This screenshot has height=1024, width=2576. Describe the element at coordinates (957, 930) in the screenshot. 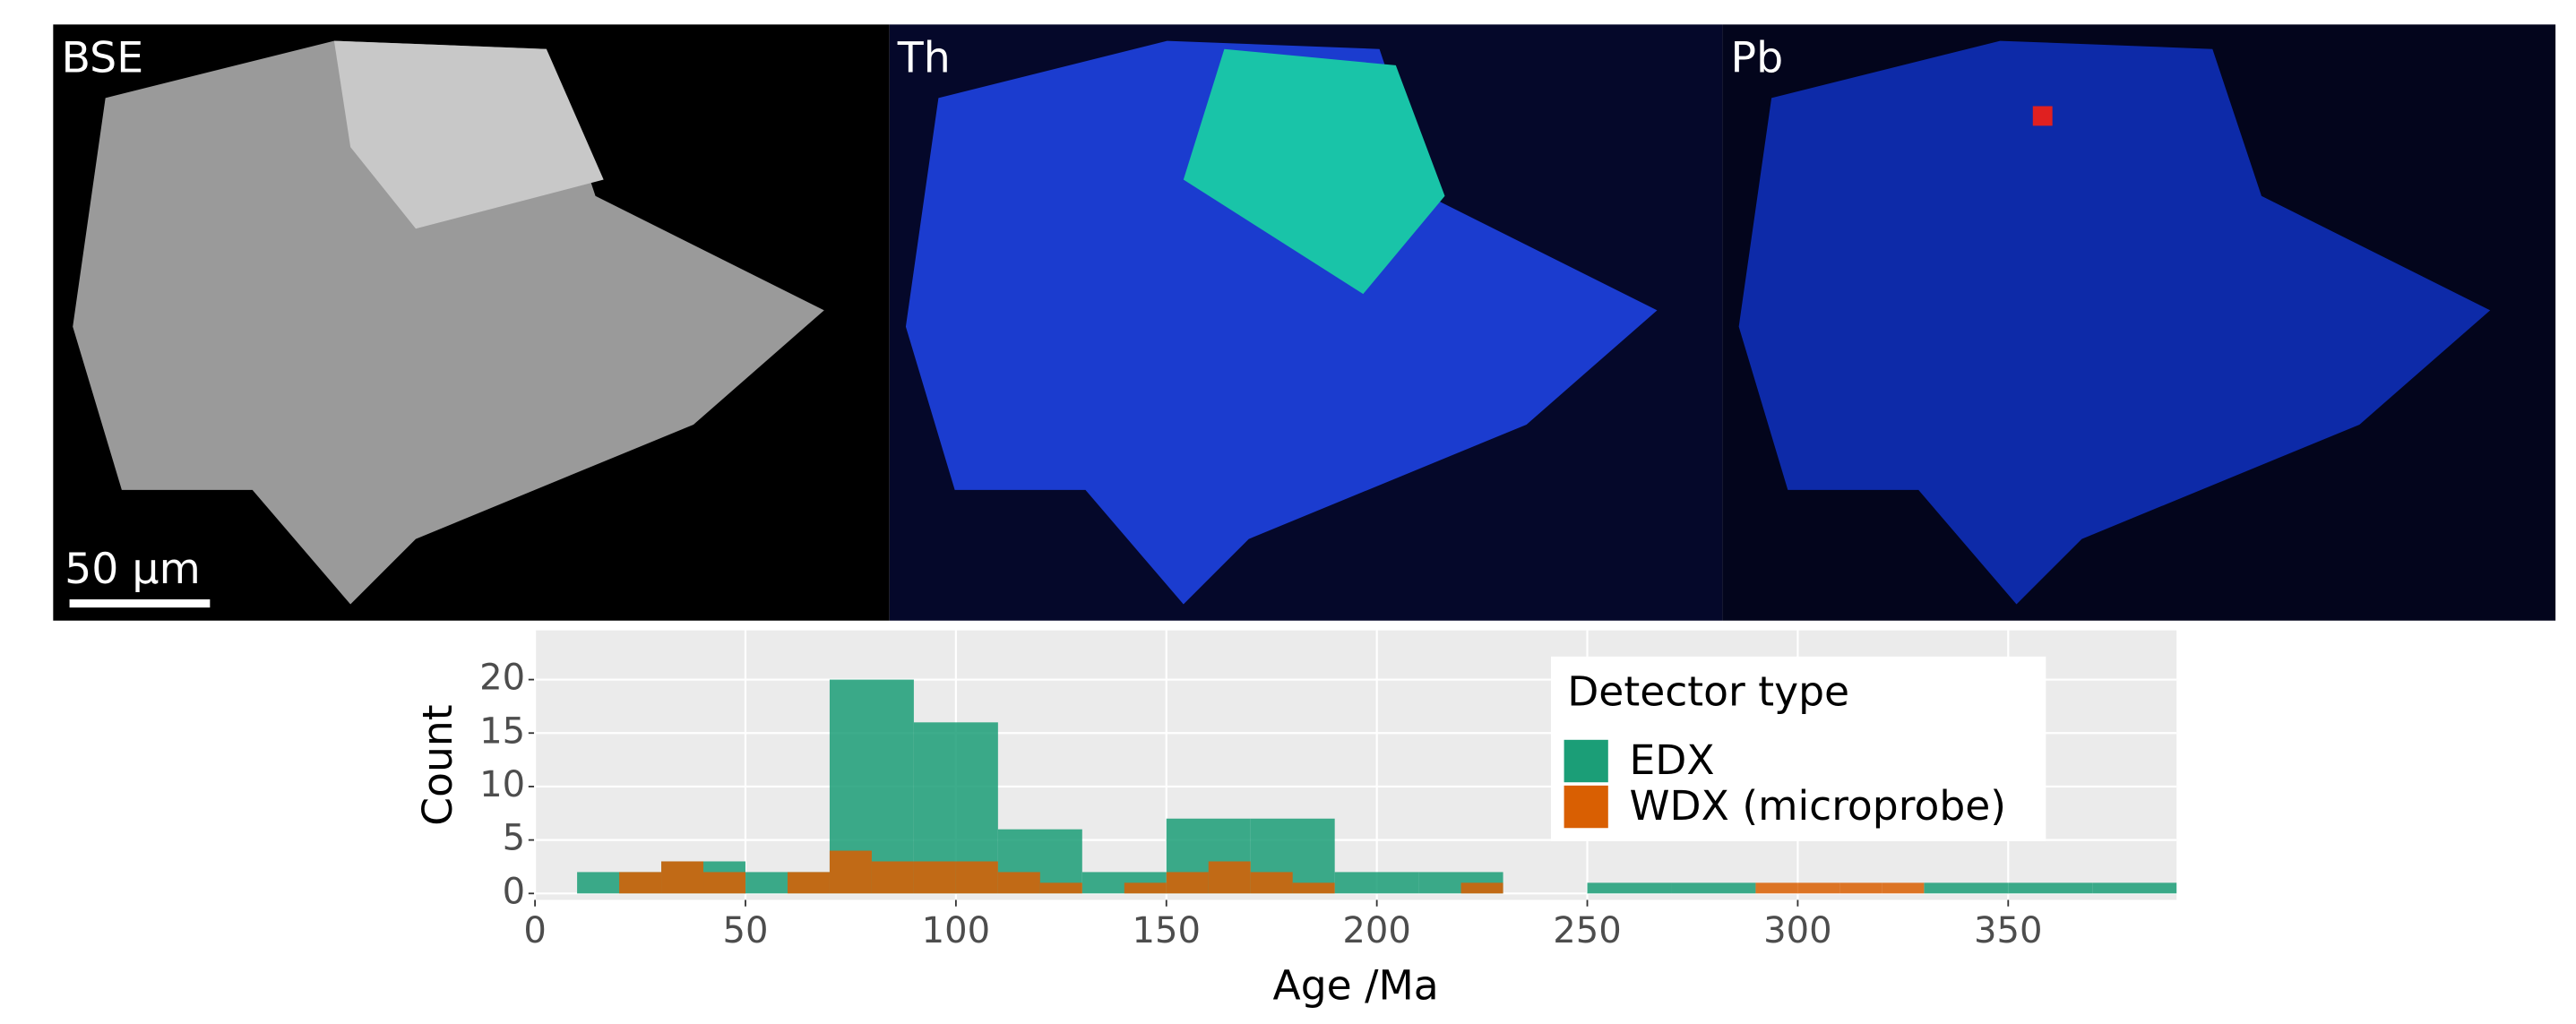

I see `x-tick-label: 100` at that location.